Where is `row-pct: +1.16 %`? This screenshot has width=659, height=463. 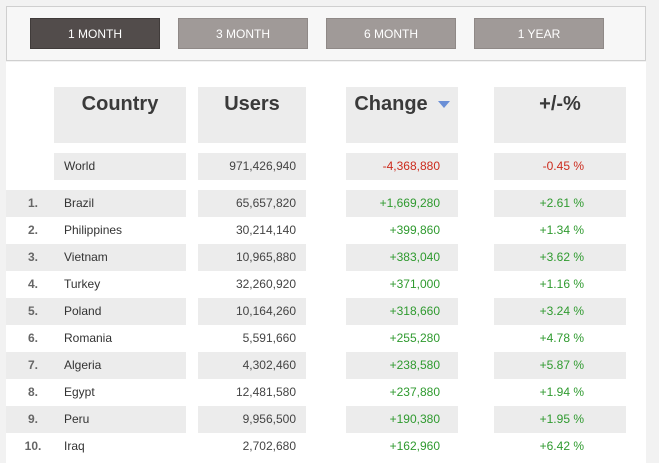 row-pct: +1.16 % is located at coordinates (560, 284).